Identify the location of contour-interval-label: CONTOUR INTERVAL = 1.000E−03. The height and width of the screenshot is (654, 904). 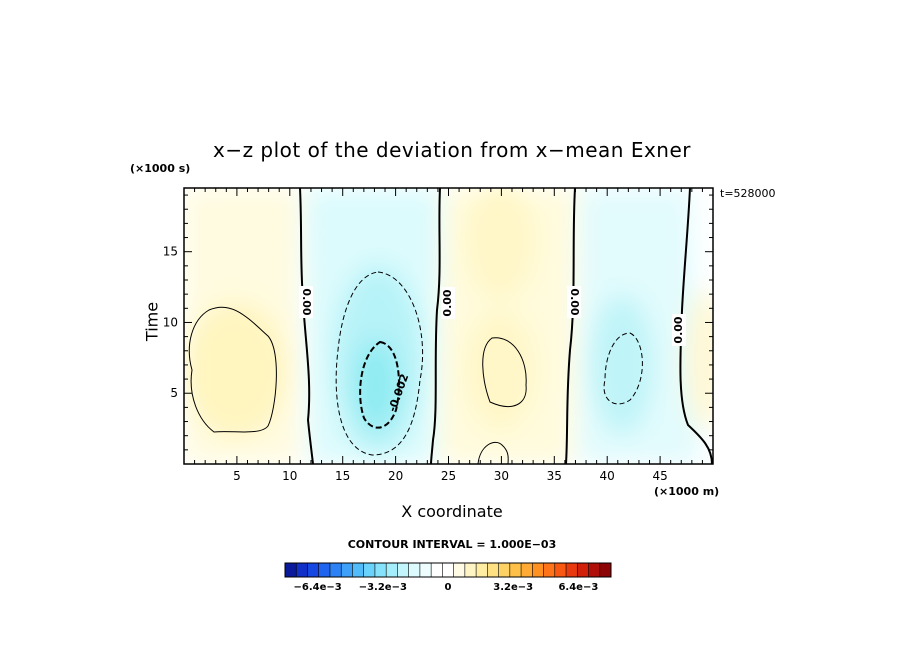
(452, 544).